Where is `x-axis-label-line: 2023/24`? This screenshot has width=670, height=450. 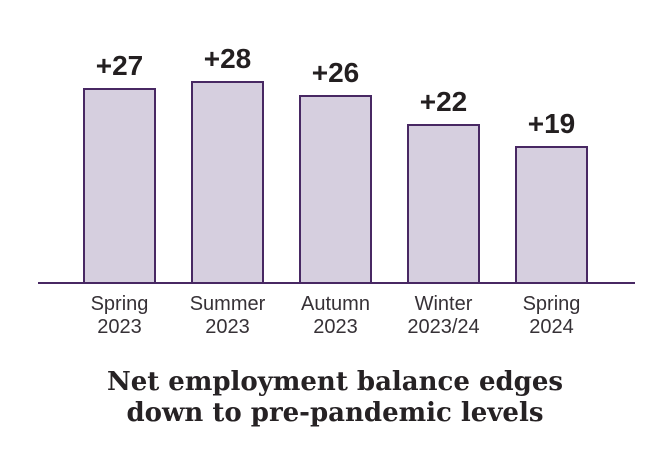 x-axis-label-line: 2023/24 is located at coordinates (443, 327).